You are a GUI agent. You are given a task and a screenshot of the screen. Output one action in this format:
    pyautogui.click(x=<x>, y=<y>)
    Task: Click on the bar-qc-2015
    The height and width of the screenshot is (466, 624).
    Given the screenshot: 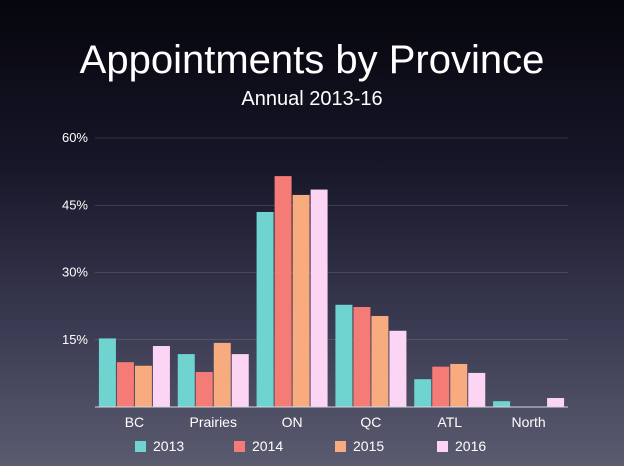 What is the action you would take?
    pyautogui.click(x=380, y=361)
    